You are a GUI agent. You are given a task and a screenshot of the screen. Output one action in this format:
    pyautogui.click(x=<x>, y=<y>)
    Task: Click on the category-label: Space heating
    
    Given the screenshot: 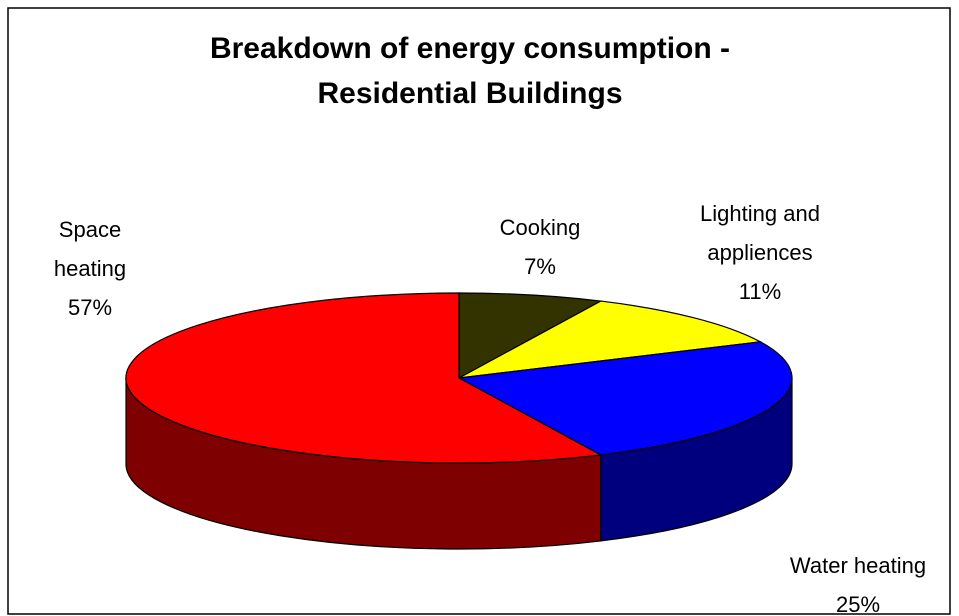 What is the action you would take?
    pyautogui.click(x=90, y=249)
    